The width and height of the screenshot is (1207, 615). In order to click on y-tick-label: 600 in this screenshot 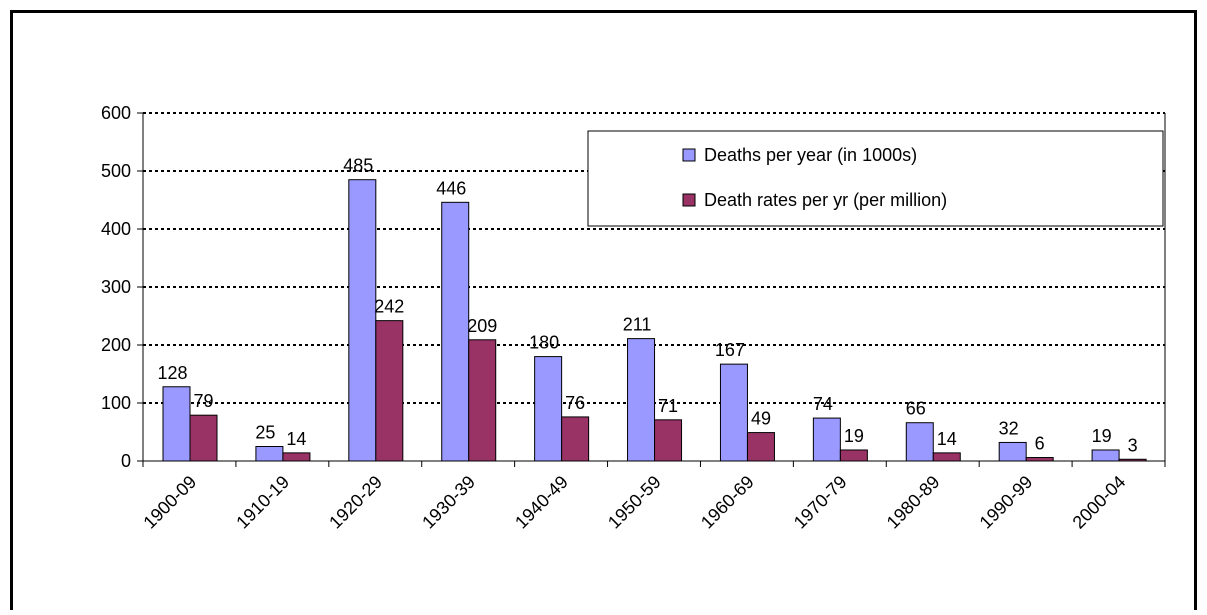, I will do `click(116, 113)`.